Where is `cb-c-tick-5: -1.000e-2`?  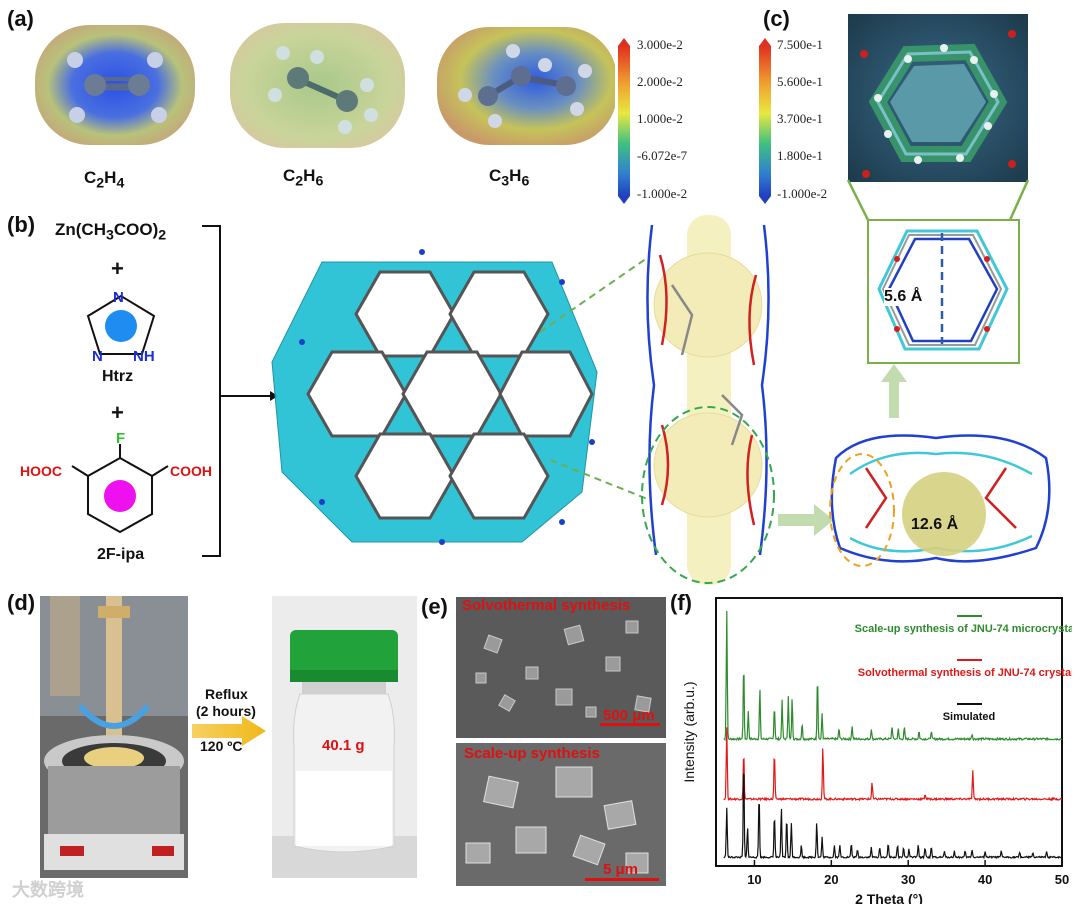 cb-c-tick-5: -1.000e-2 is located at coordinates (802, 193).